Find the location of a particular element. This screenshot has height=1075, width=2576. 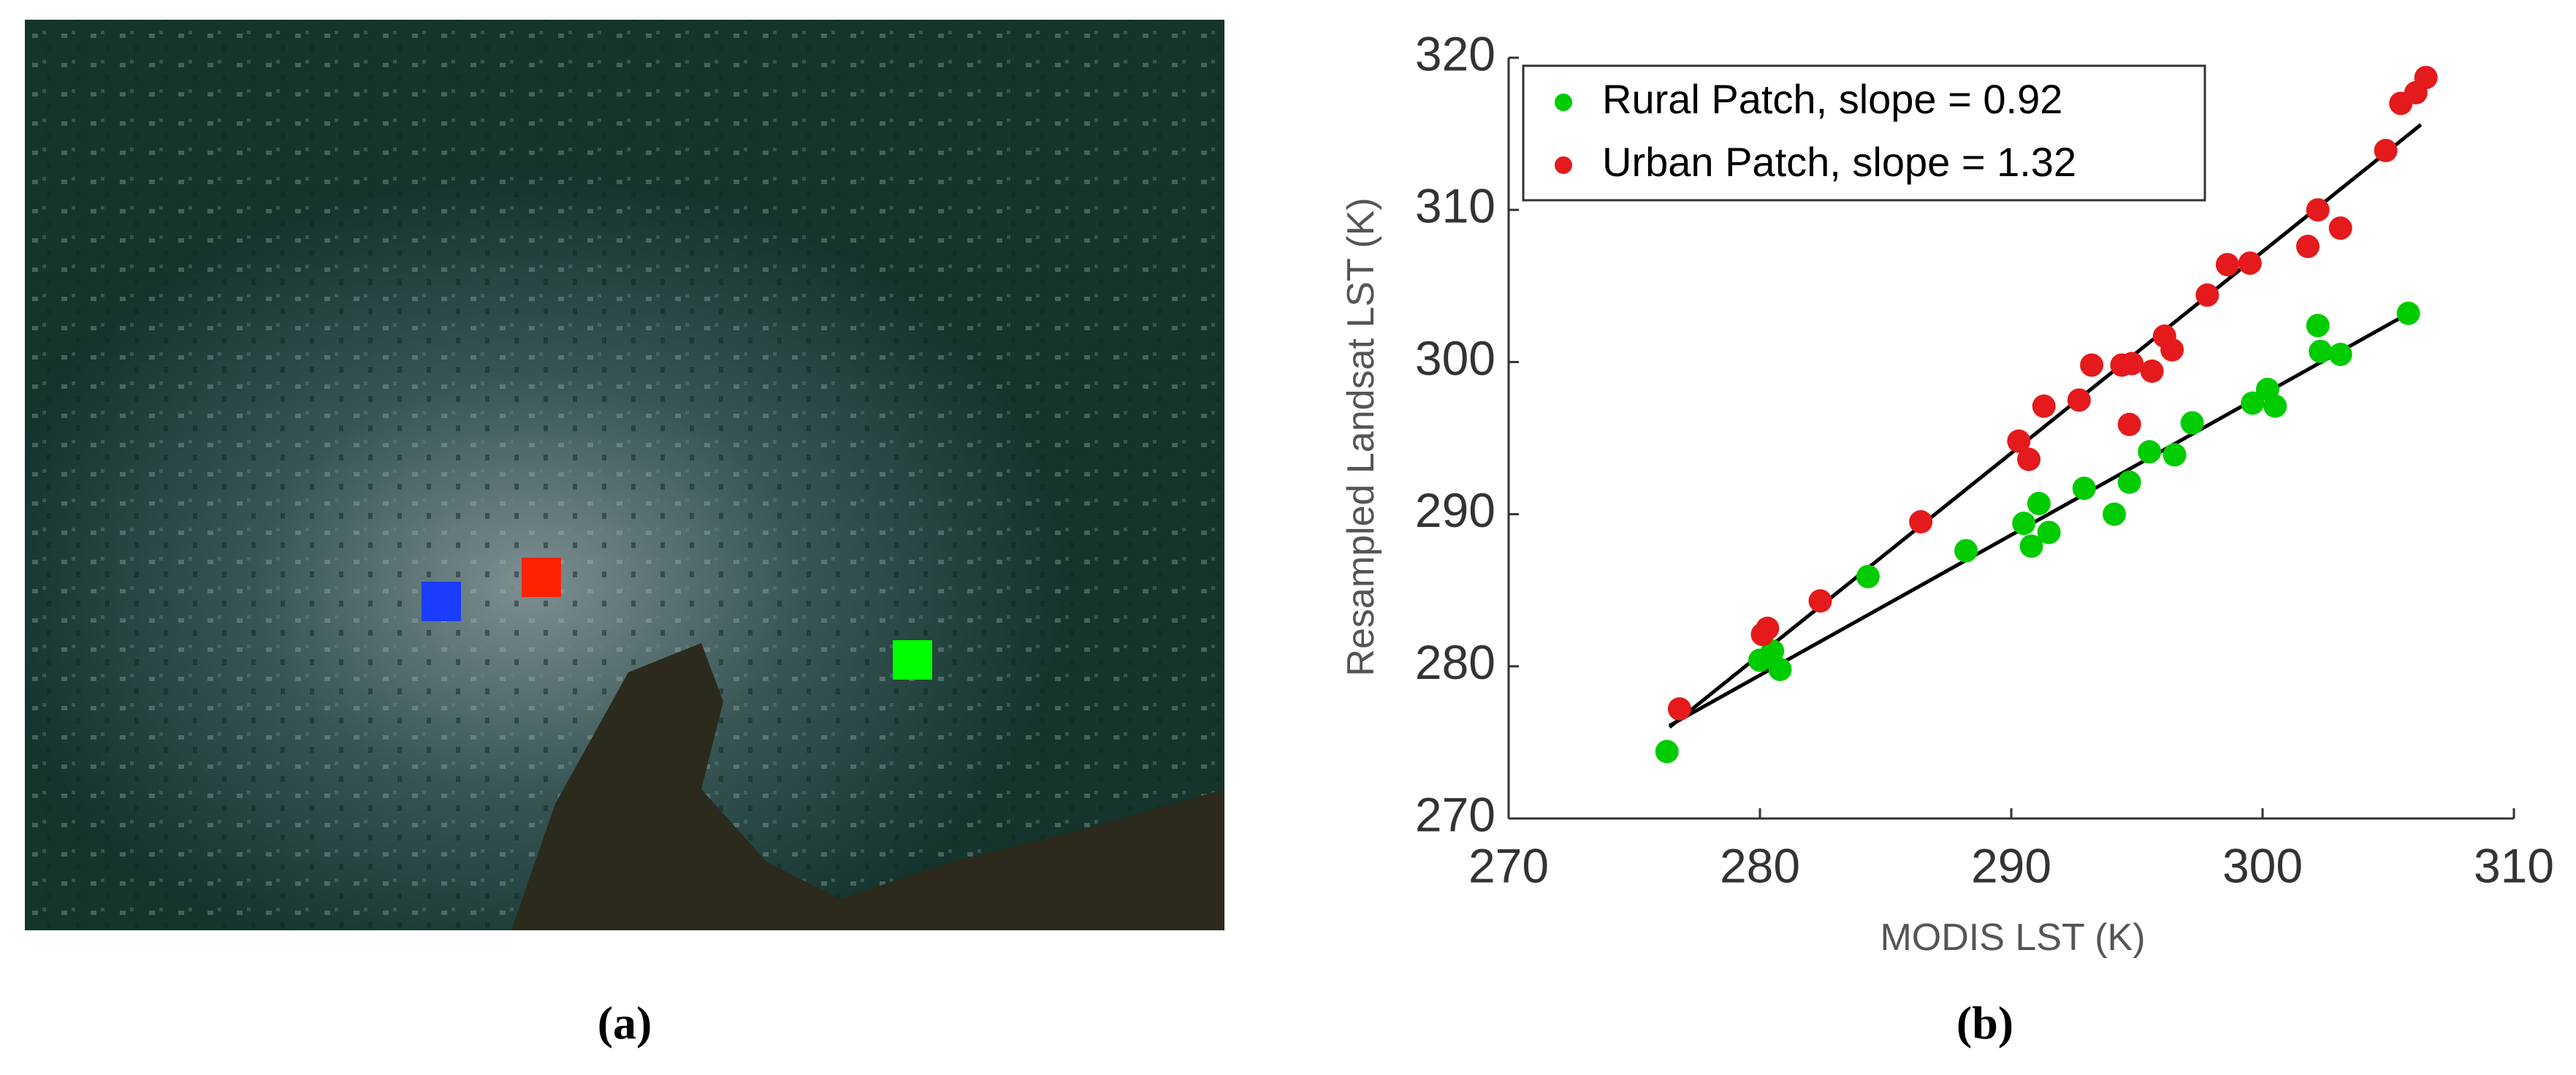

x-tick-label: 310 is located at coordinates (2514, 865).